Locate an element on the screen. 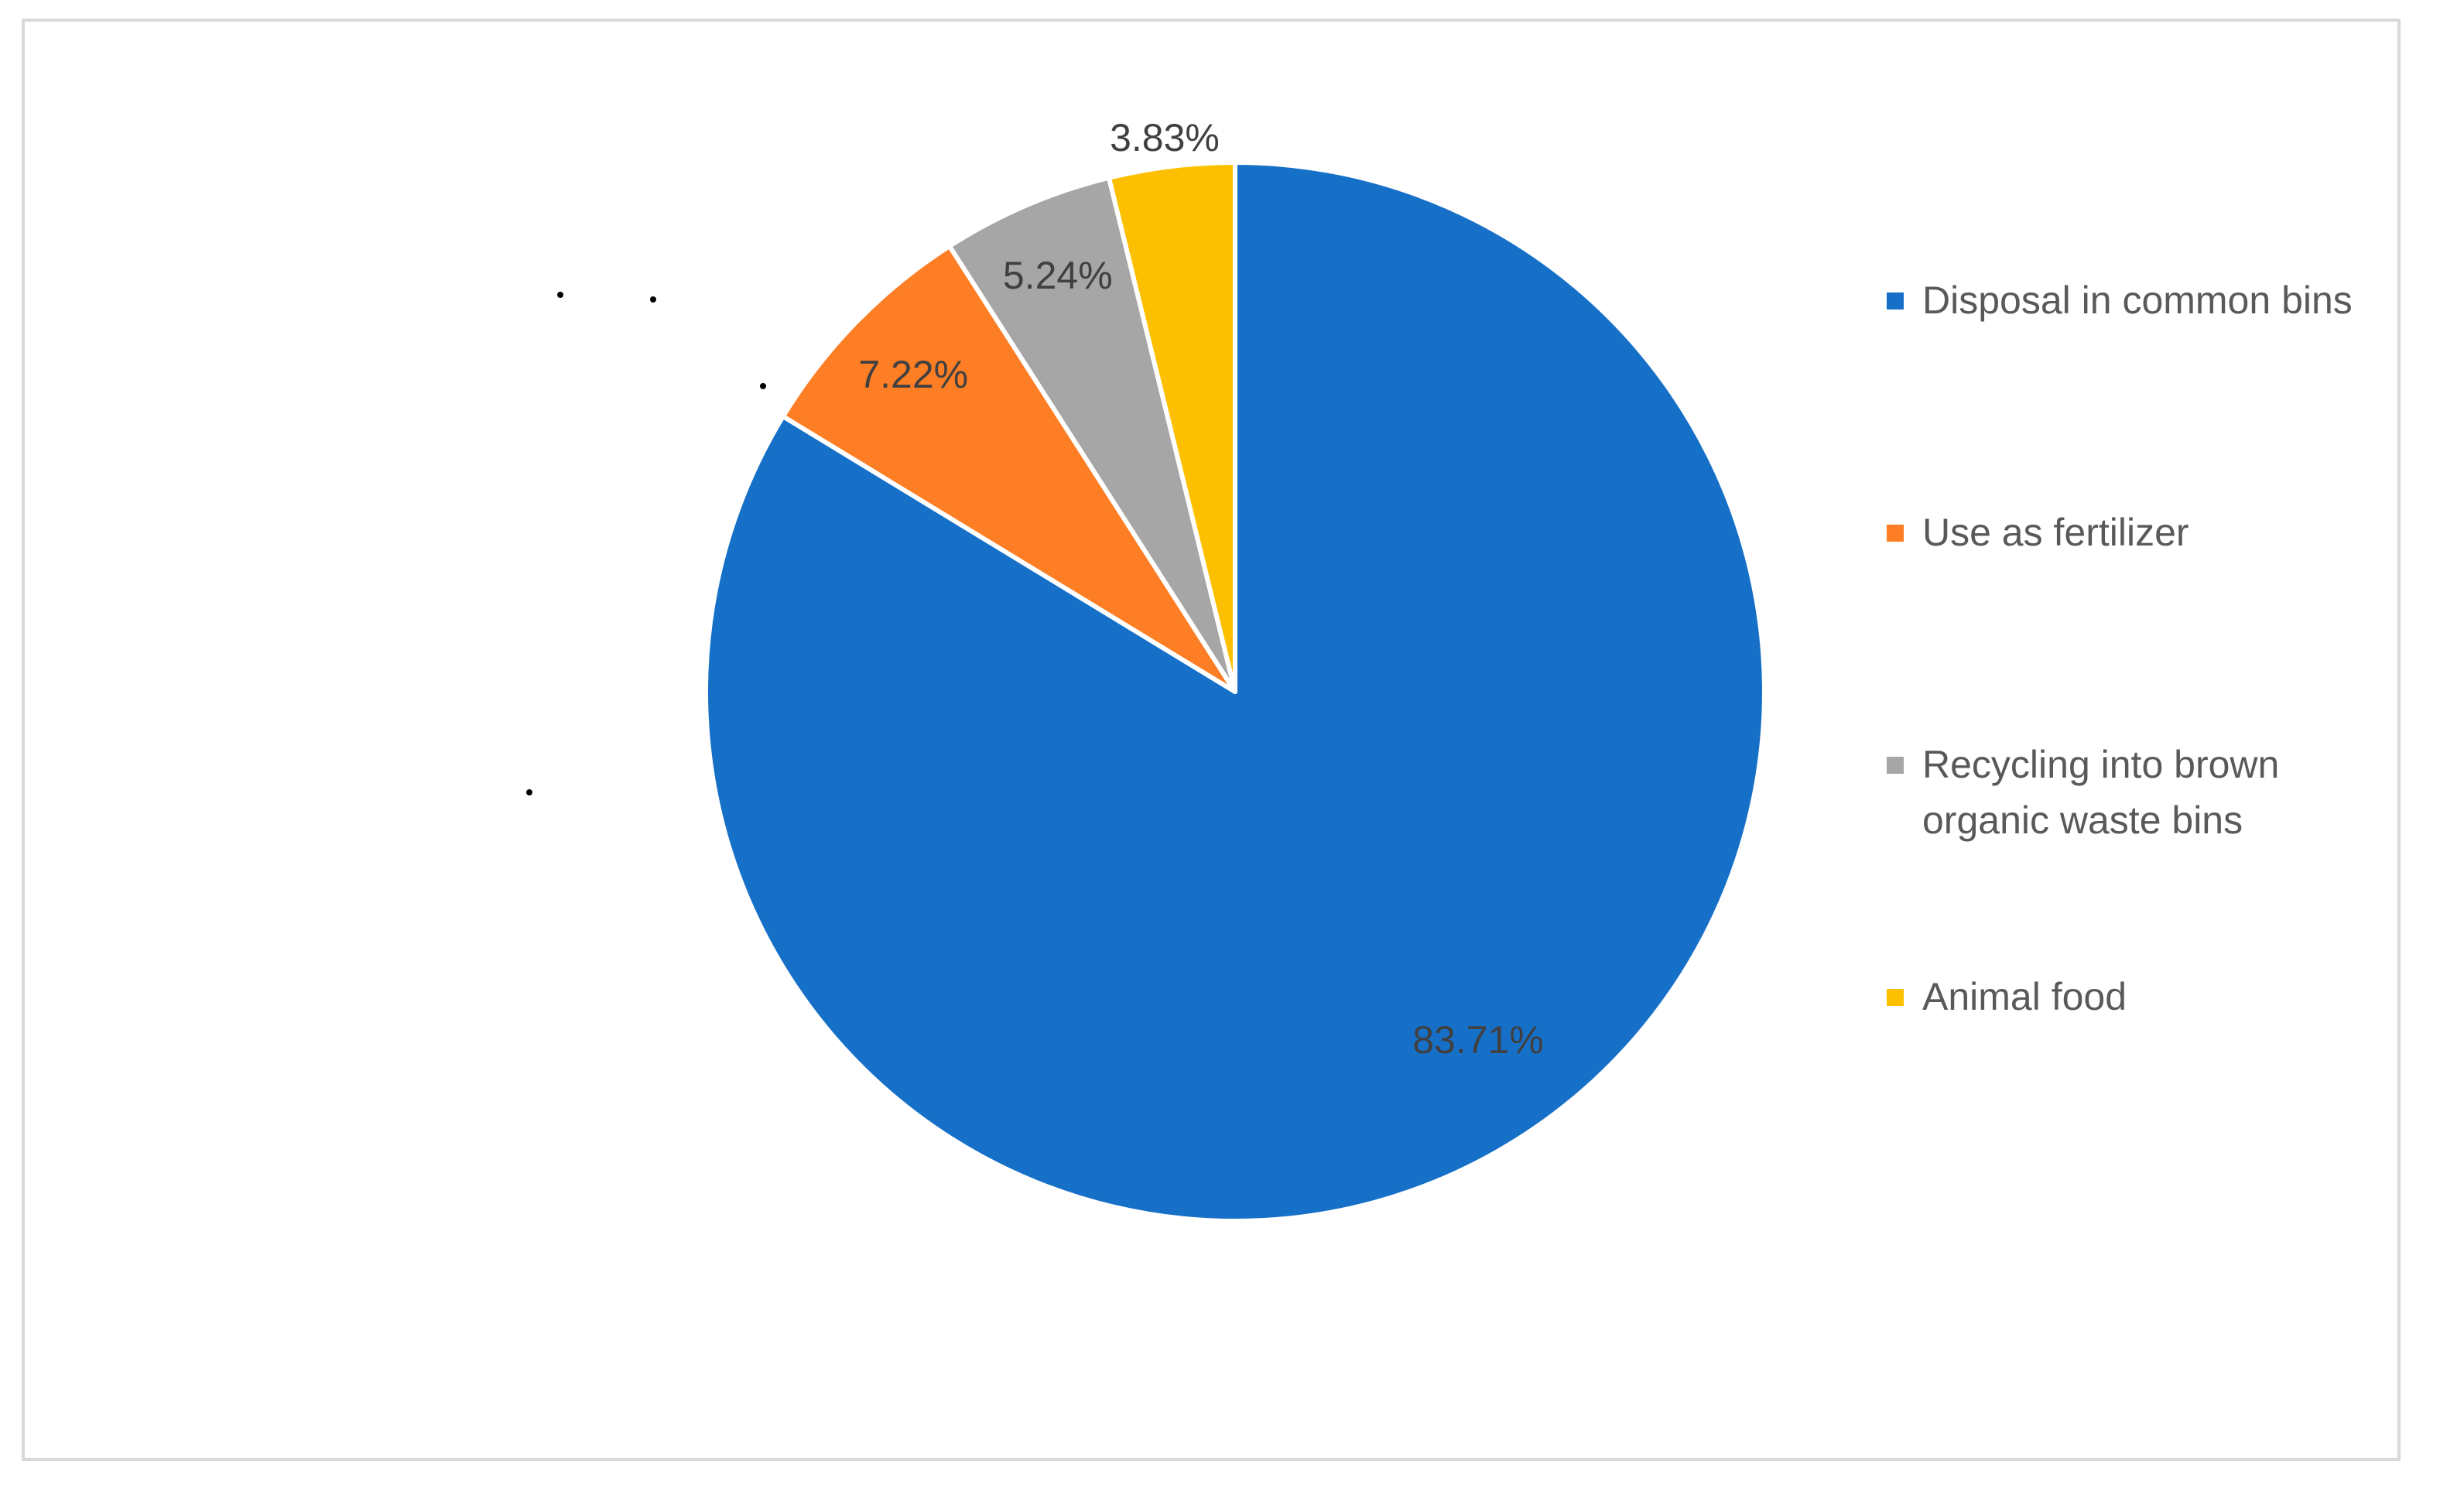  legend-label-animal-food: Animal food is located at coordinates (2024, 996).